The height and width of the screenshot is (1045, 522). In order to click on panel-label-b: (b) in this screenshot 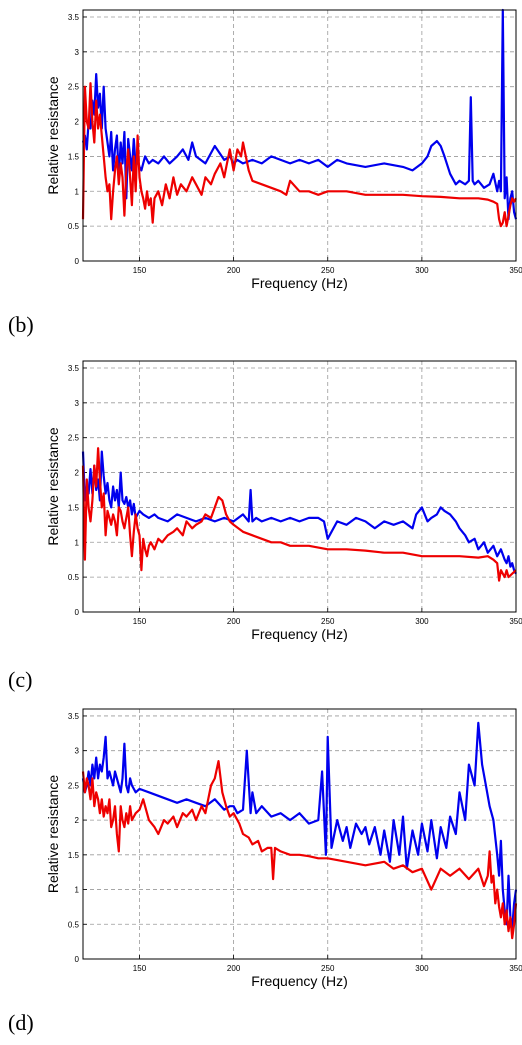, I will do `click(21, 324)`.